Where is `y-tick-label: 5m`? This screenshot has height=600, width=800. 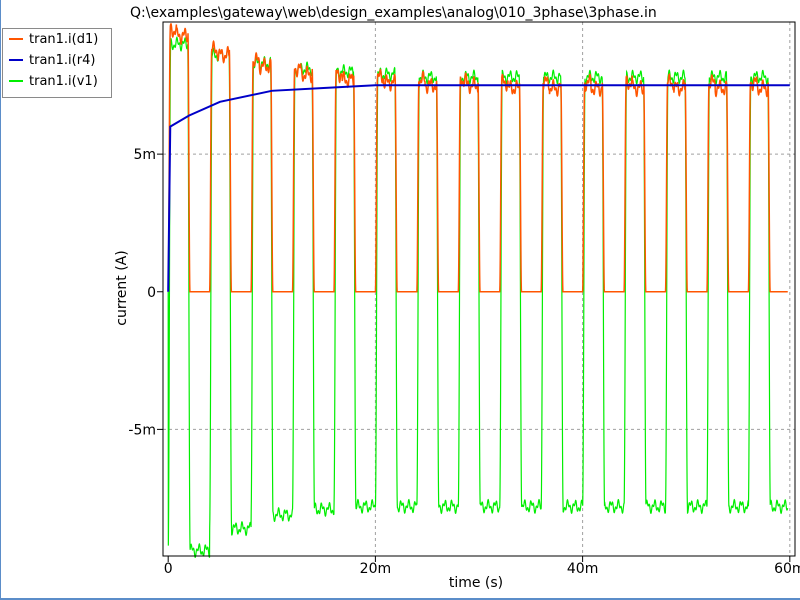
y-tick-label: 5m is located at coordinates (144, 155).